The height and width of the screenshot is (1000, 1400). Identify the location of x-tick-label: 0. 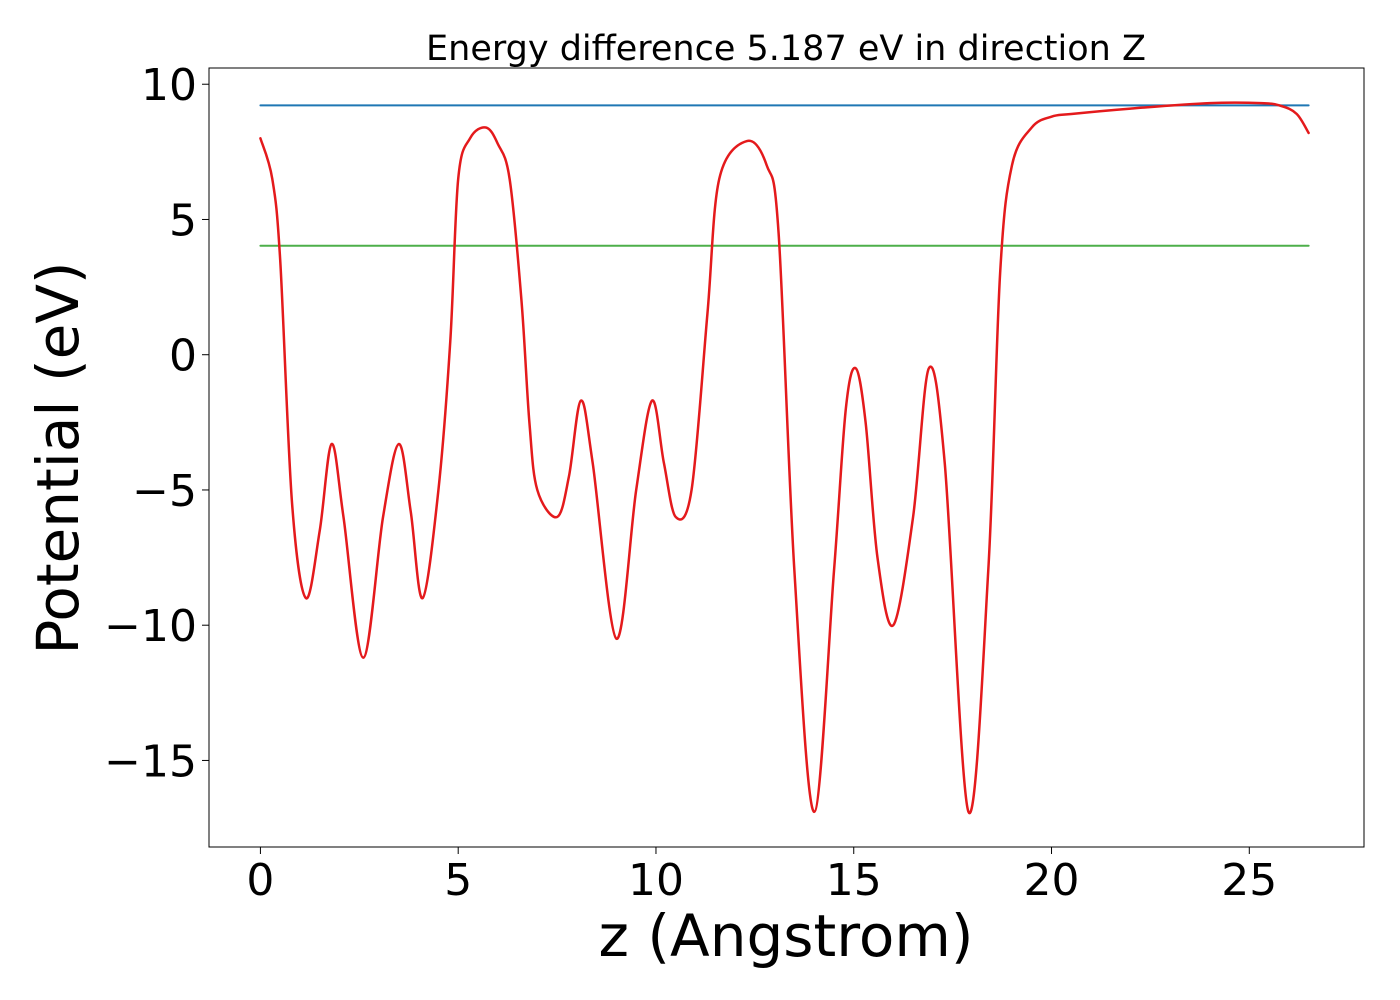
(260, 880).